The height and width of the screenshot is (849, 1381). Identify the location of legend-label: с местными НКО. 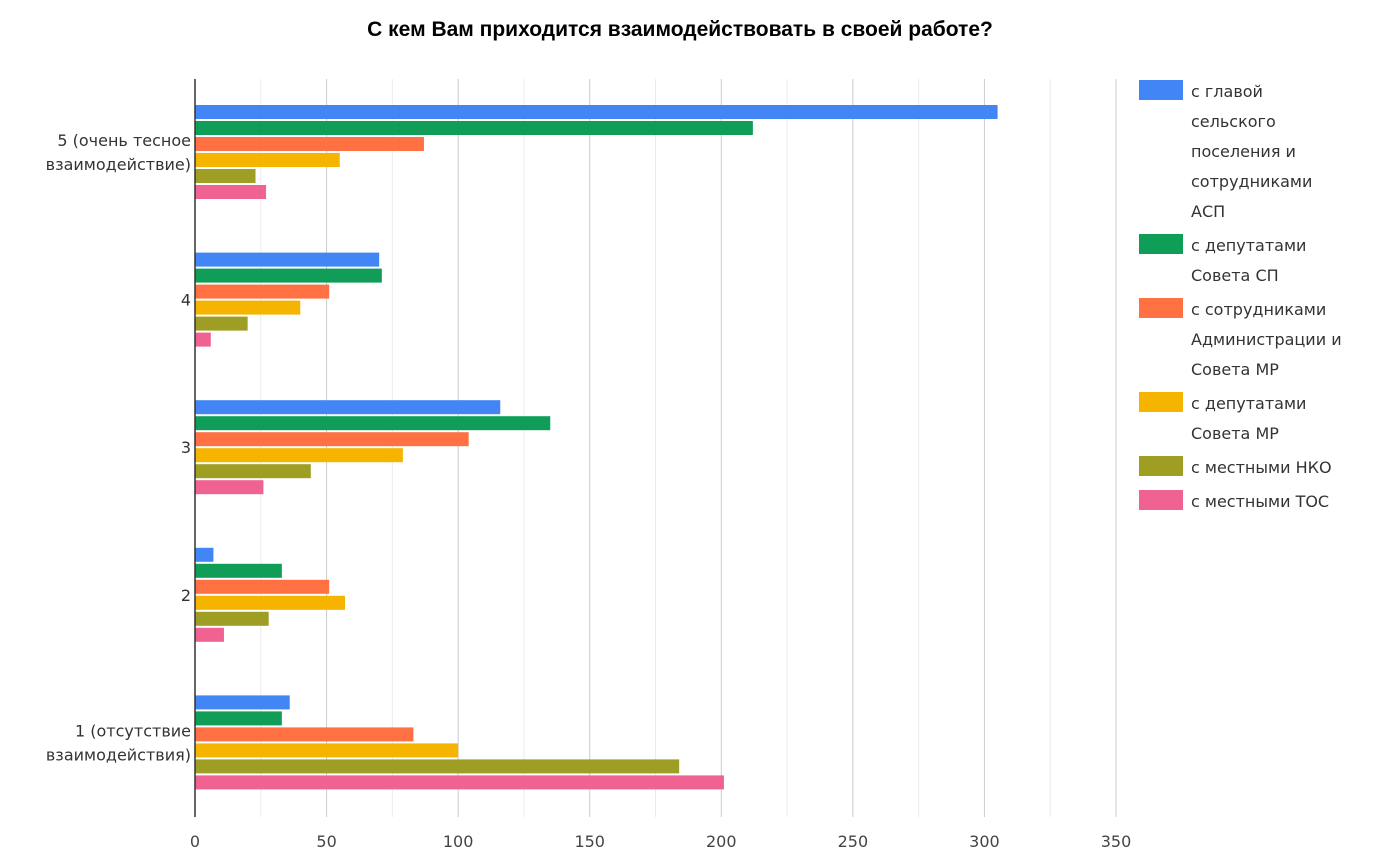
(1261, 467).